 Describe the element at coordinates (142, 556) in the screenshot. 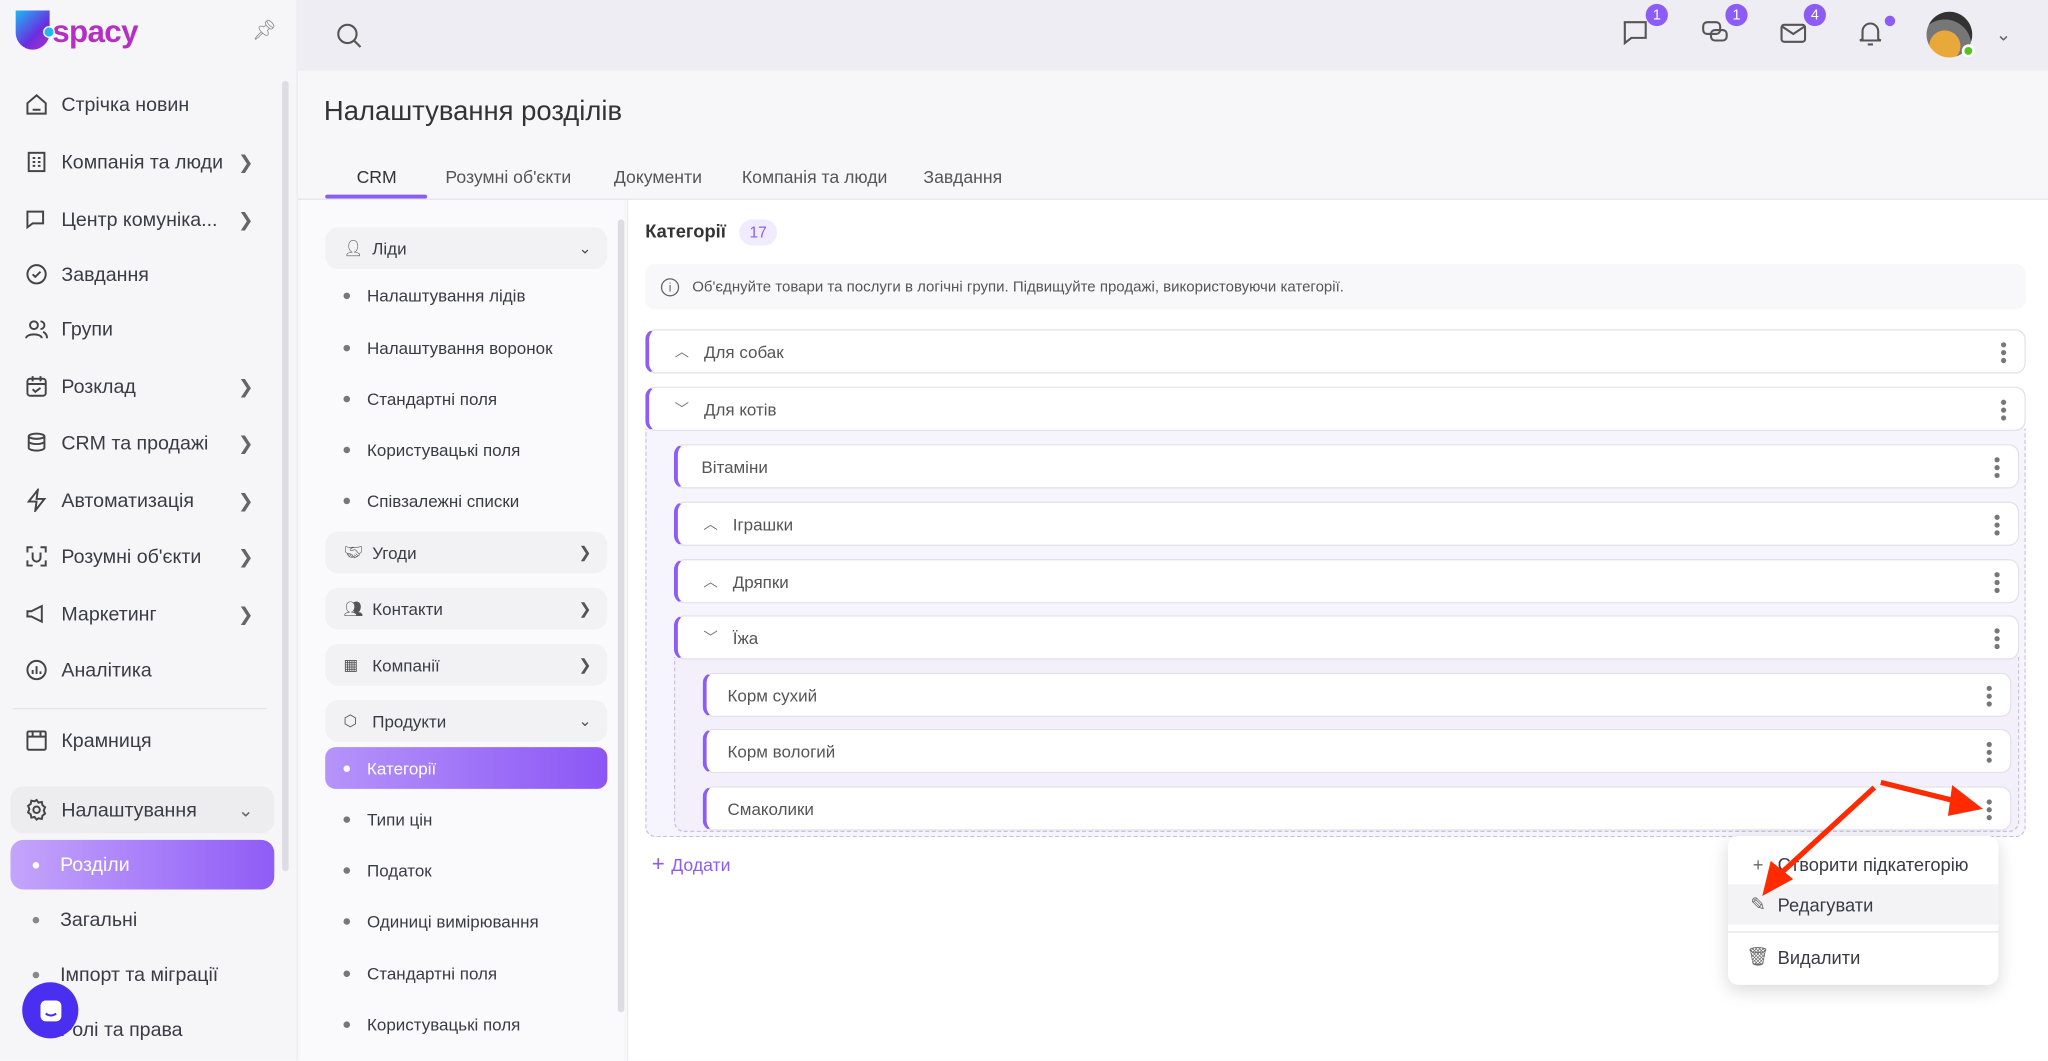

I see `sidebar-item-smart-objects: Розумні об'єкти ❯` at that location.